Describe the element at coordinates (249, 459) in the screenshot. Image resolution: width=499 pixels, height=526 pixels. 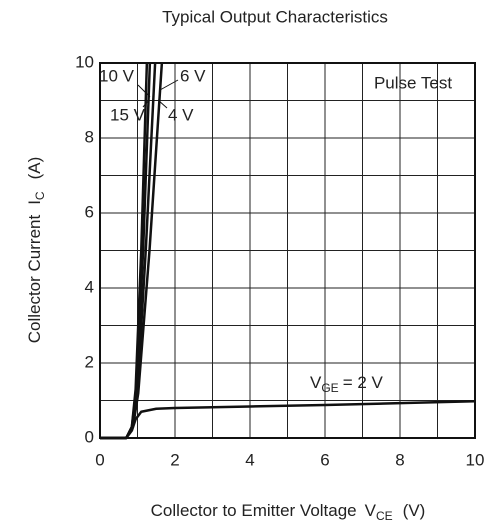
I see `x-tick-label: 4` at that location.